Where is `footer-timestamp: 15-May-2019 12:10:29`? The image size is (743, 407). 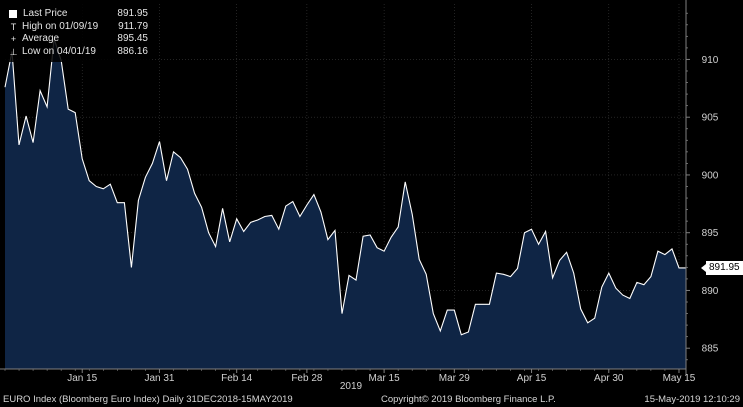 footer-timestamp: 15-May-2019 12:10:29 is located at coordinates (692, 399).